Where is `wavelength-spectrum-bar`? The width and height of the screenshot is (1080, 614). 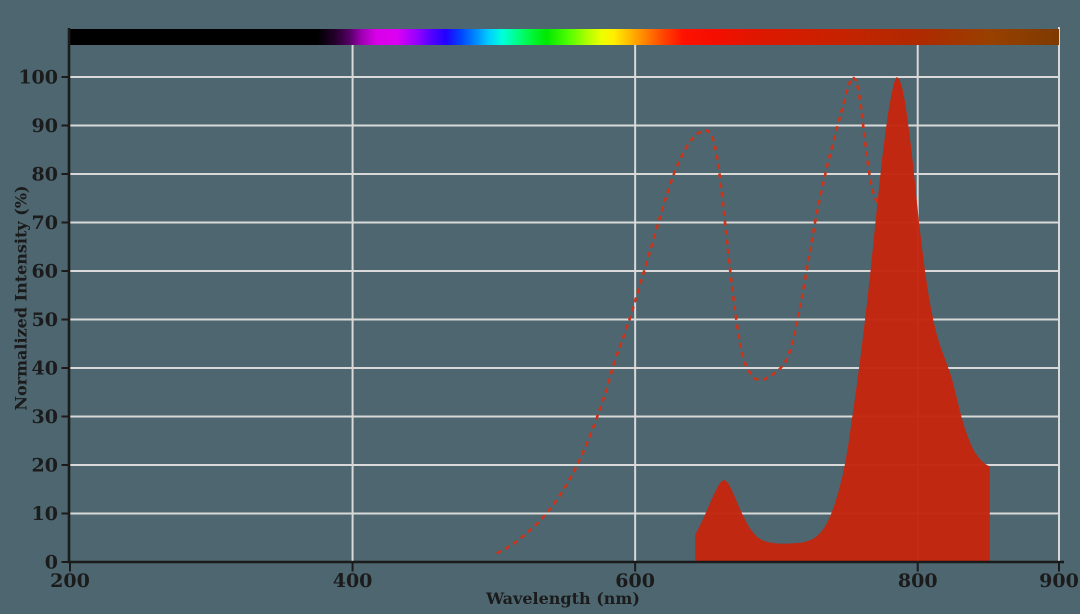 wavelength-spectrum-bar is located at coordinates (564, 37).